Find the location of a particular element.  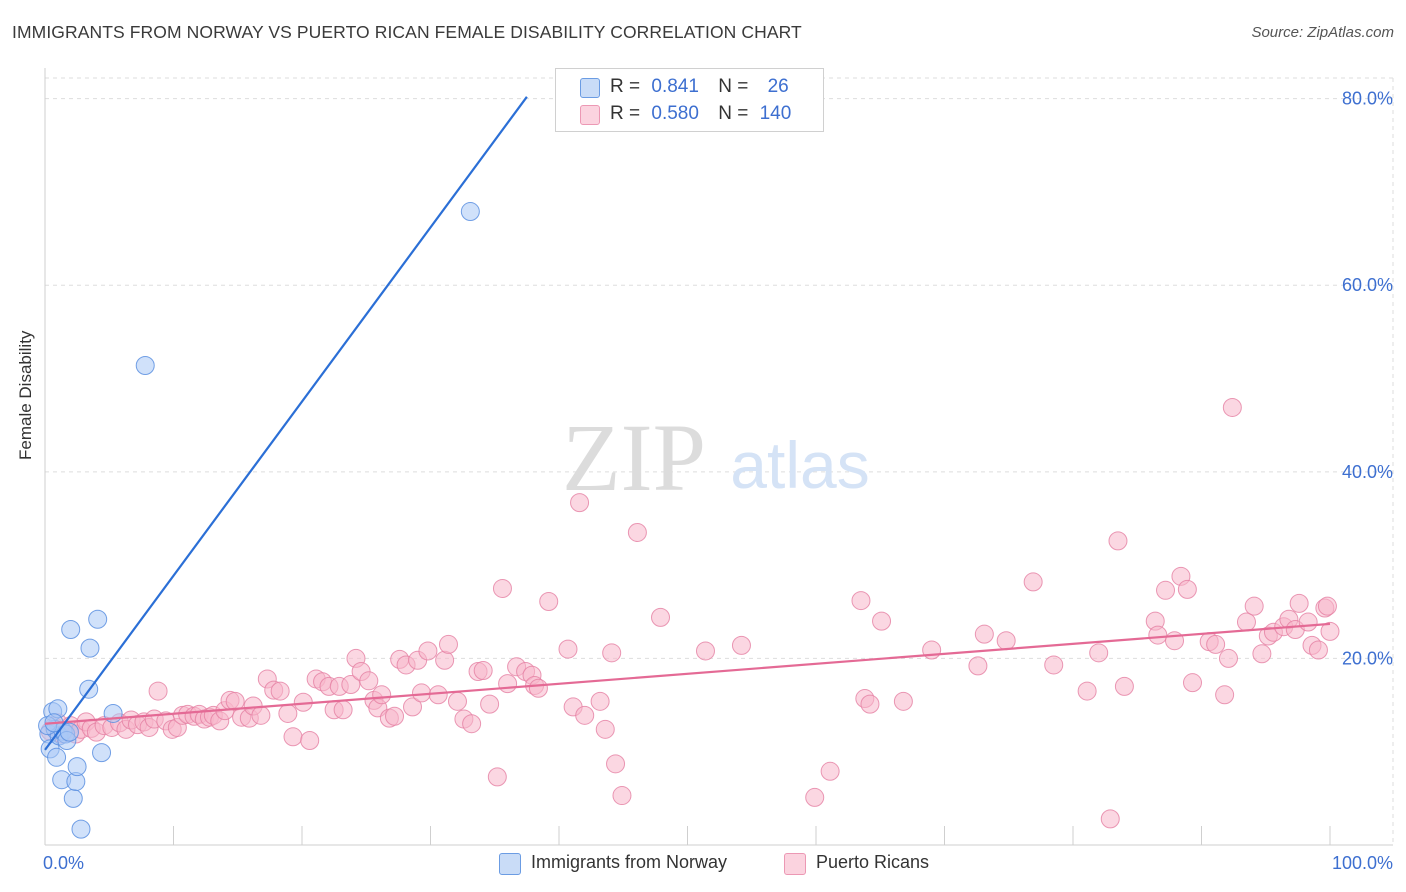

y-tick-label: 80.0% is located at coordinates (1367, 99).